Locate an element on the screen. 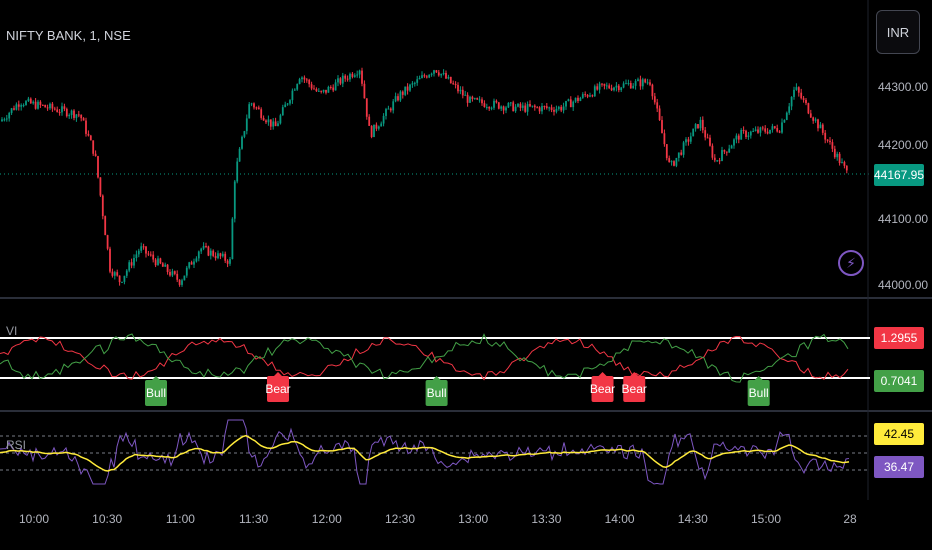  lightning-bolt-icon: ⚡ is located at coordinates (851, 263).